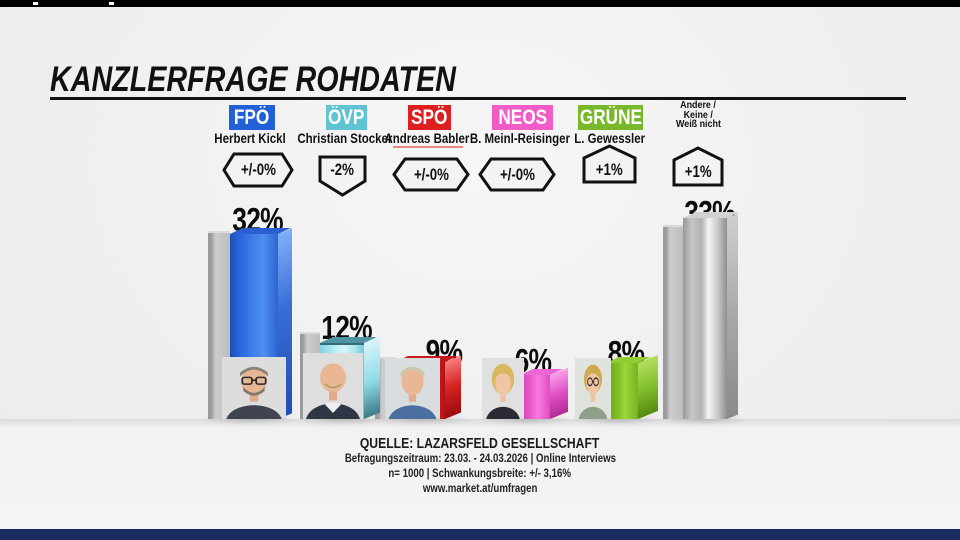 Image resolution: width=960 pixels, height=540 pixels. I want to click on party-label: ÖVP, so click(346, 117).